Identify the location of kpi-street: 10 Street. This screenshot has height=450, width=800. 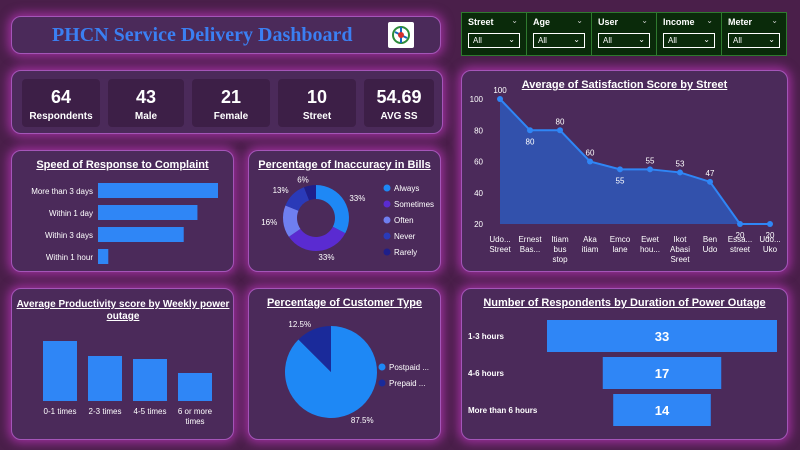
(317, 103).